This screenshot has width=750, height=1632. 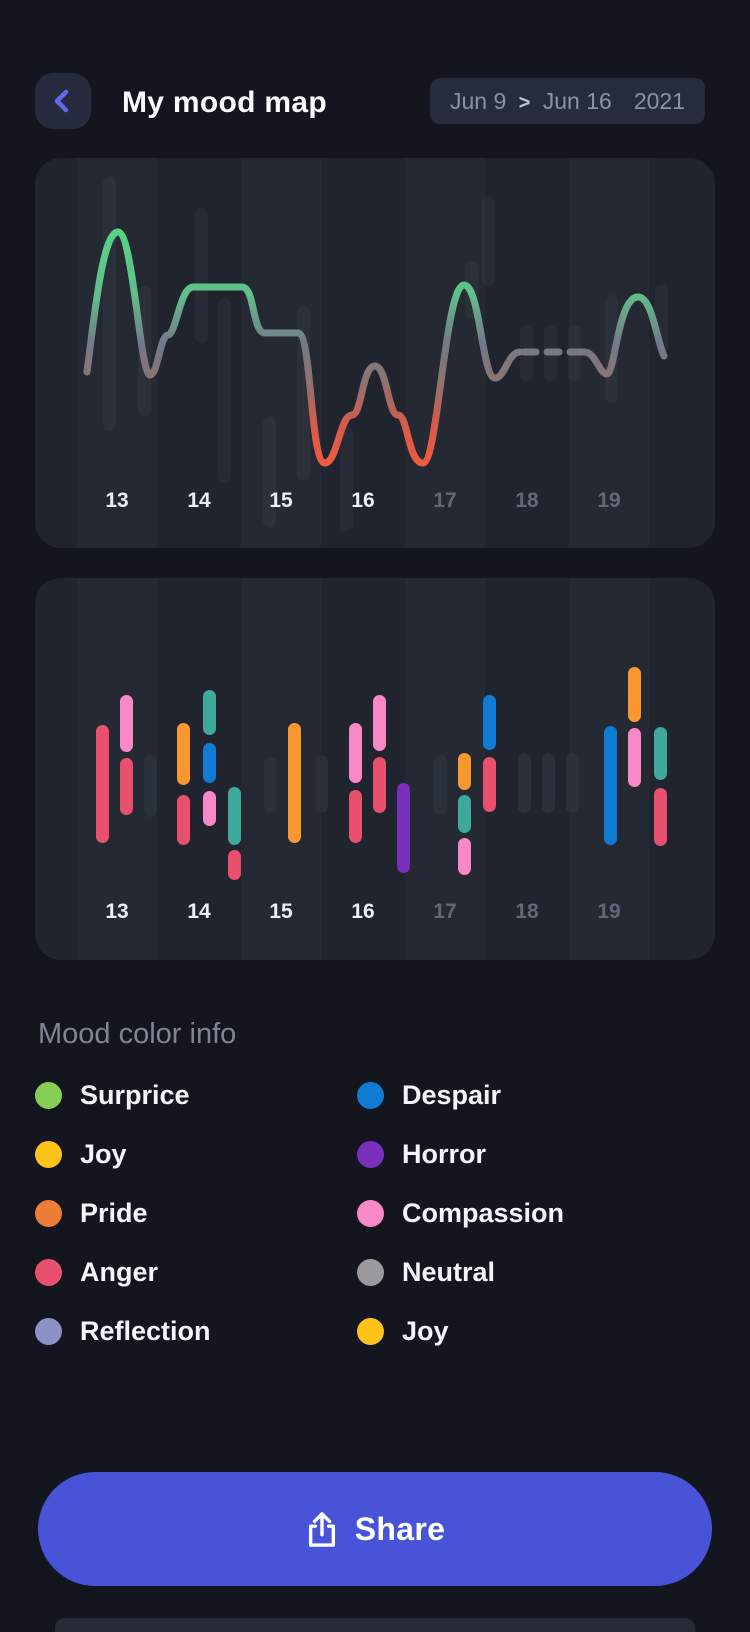 What do you see at coordinates (370, 1213) in the screenshot?
I see `legend-dot-compassion` at bounding box center [370, 1213].